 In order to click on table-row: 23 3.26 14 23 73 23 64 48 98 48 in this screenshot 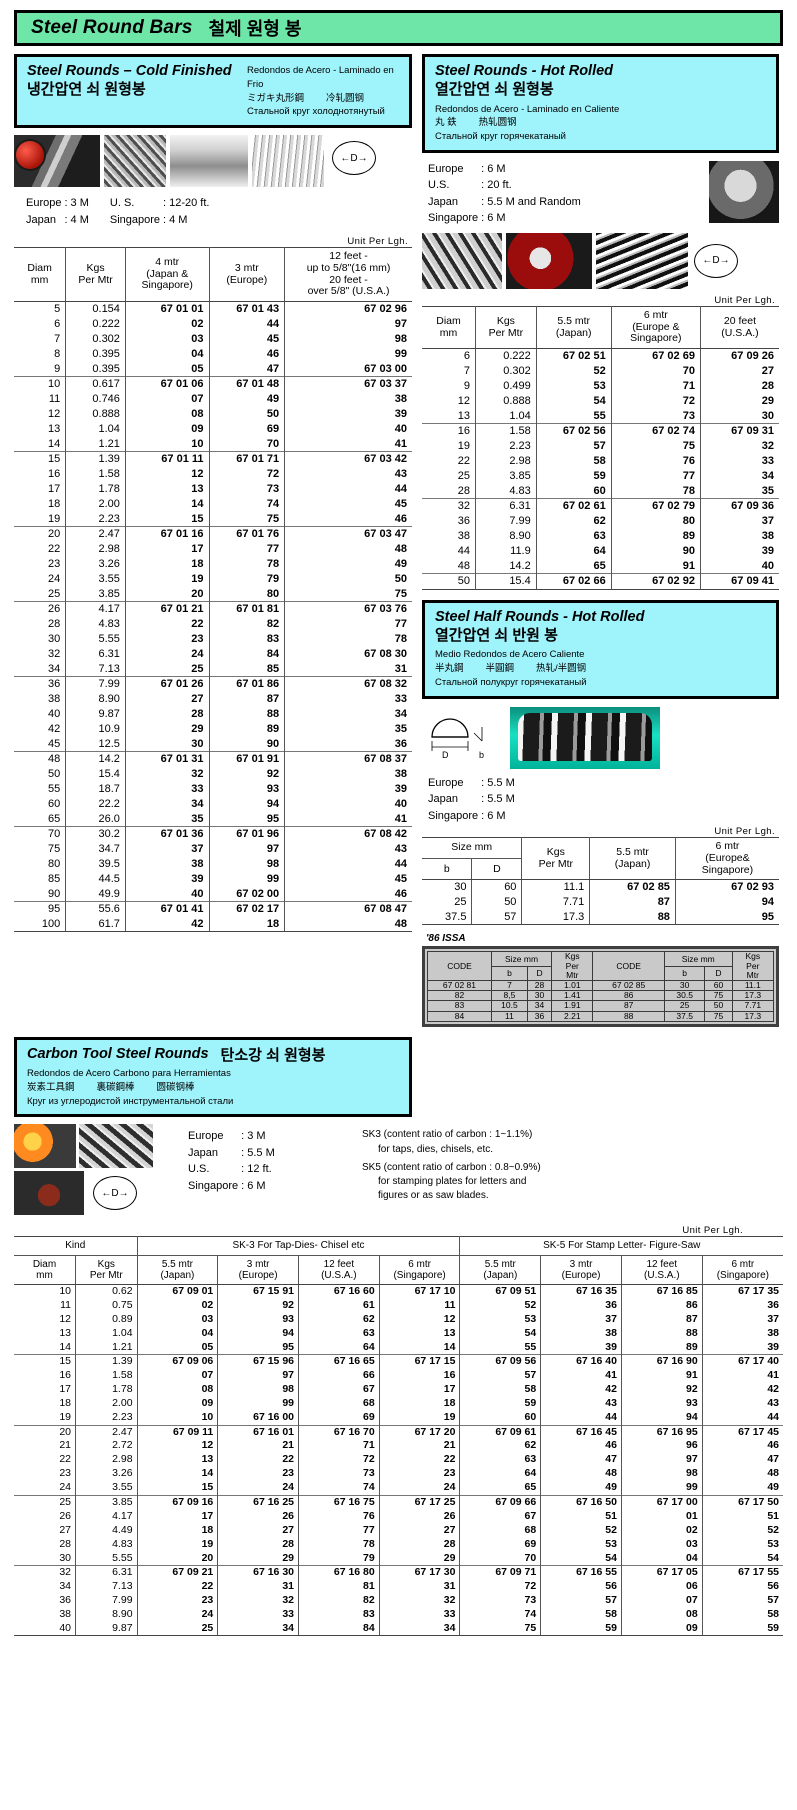, I will do `click(398, 1474)`.